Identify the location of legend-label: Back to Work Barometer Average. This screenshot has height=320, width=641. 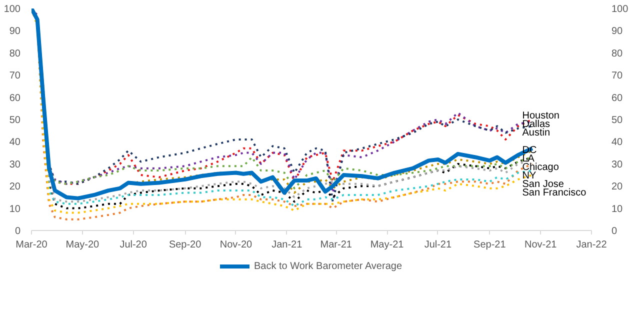
(328, 266).